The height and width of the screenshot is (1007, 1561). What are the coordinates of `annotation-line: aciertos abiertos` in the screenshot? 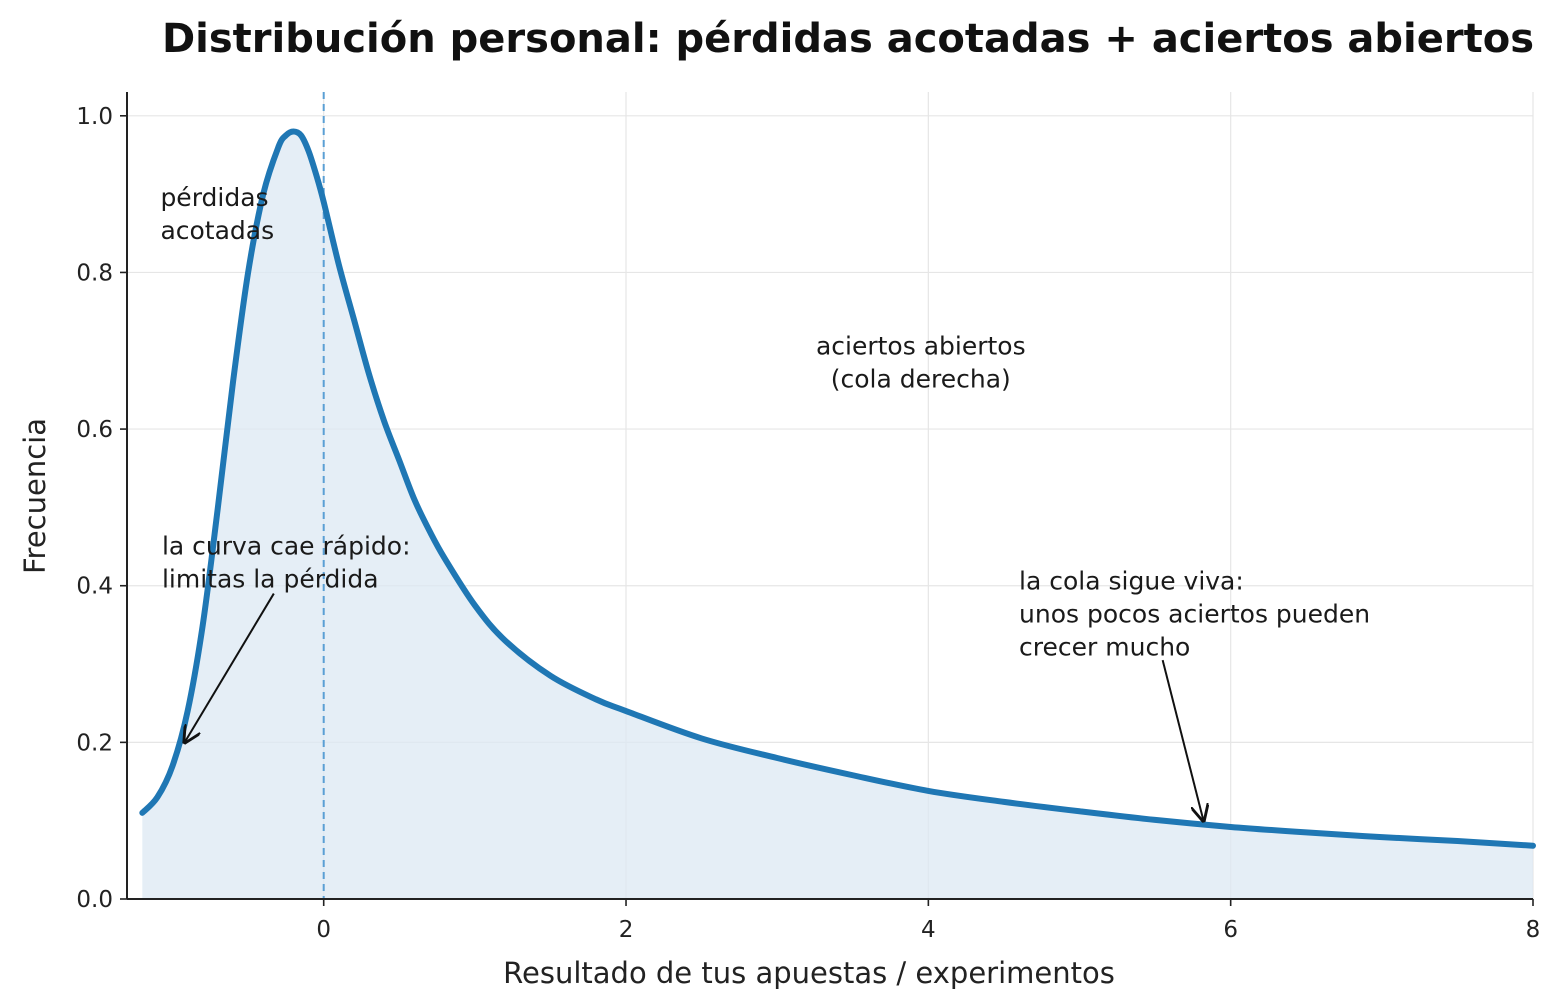 It's located at (921, 346).